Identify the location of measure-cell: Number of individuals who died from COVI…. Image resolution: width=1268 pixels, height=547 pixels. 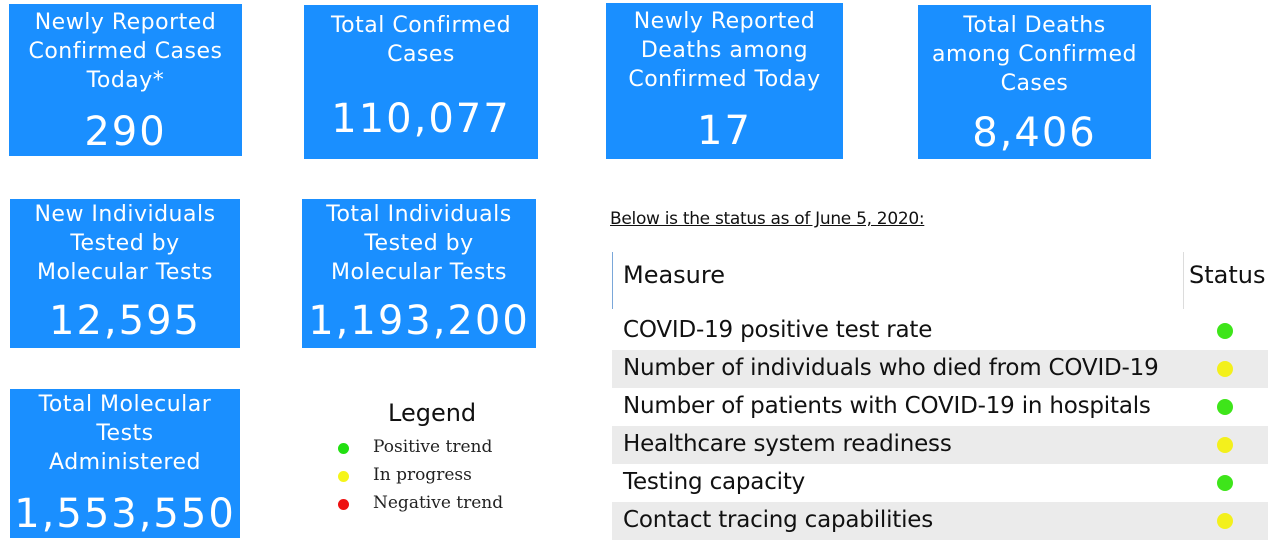
(891, 368).